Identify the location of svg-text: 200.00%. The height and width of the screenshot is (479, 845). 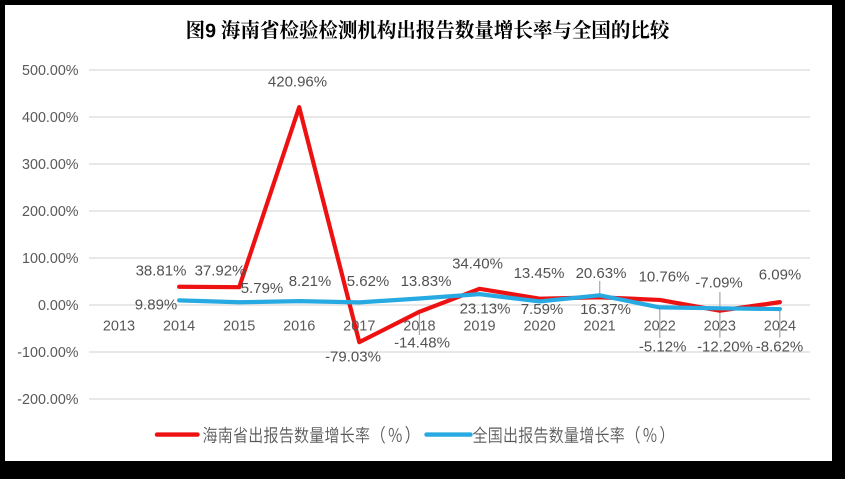
(50, 212).